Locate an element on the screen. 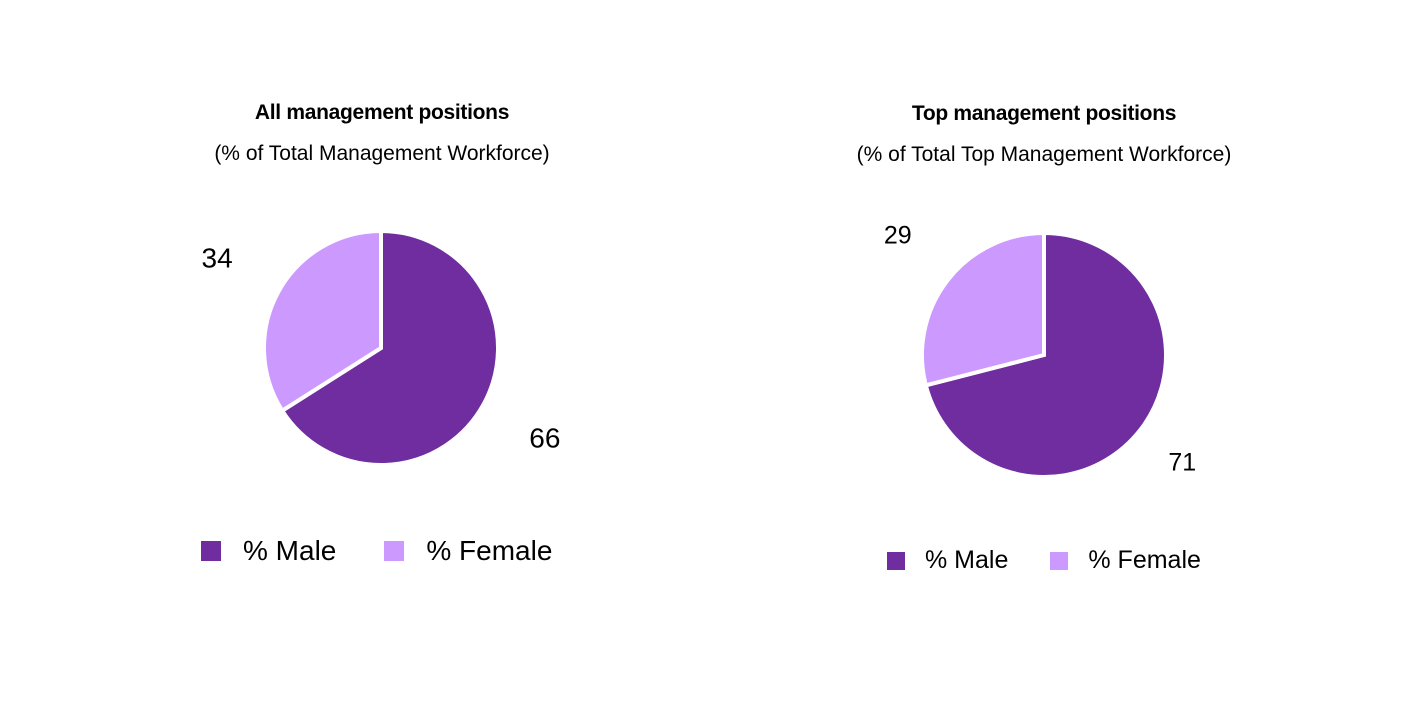 The height and width of the screenshot is (708, 1418). data-label-female: 29 is located at coordinates (898, 236).